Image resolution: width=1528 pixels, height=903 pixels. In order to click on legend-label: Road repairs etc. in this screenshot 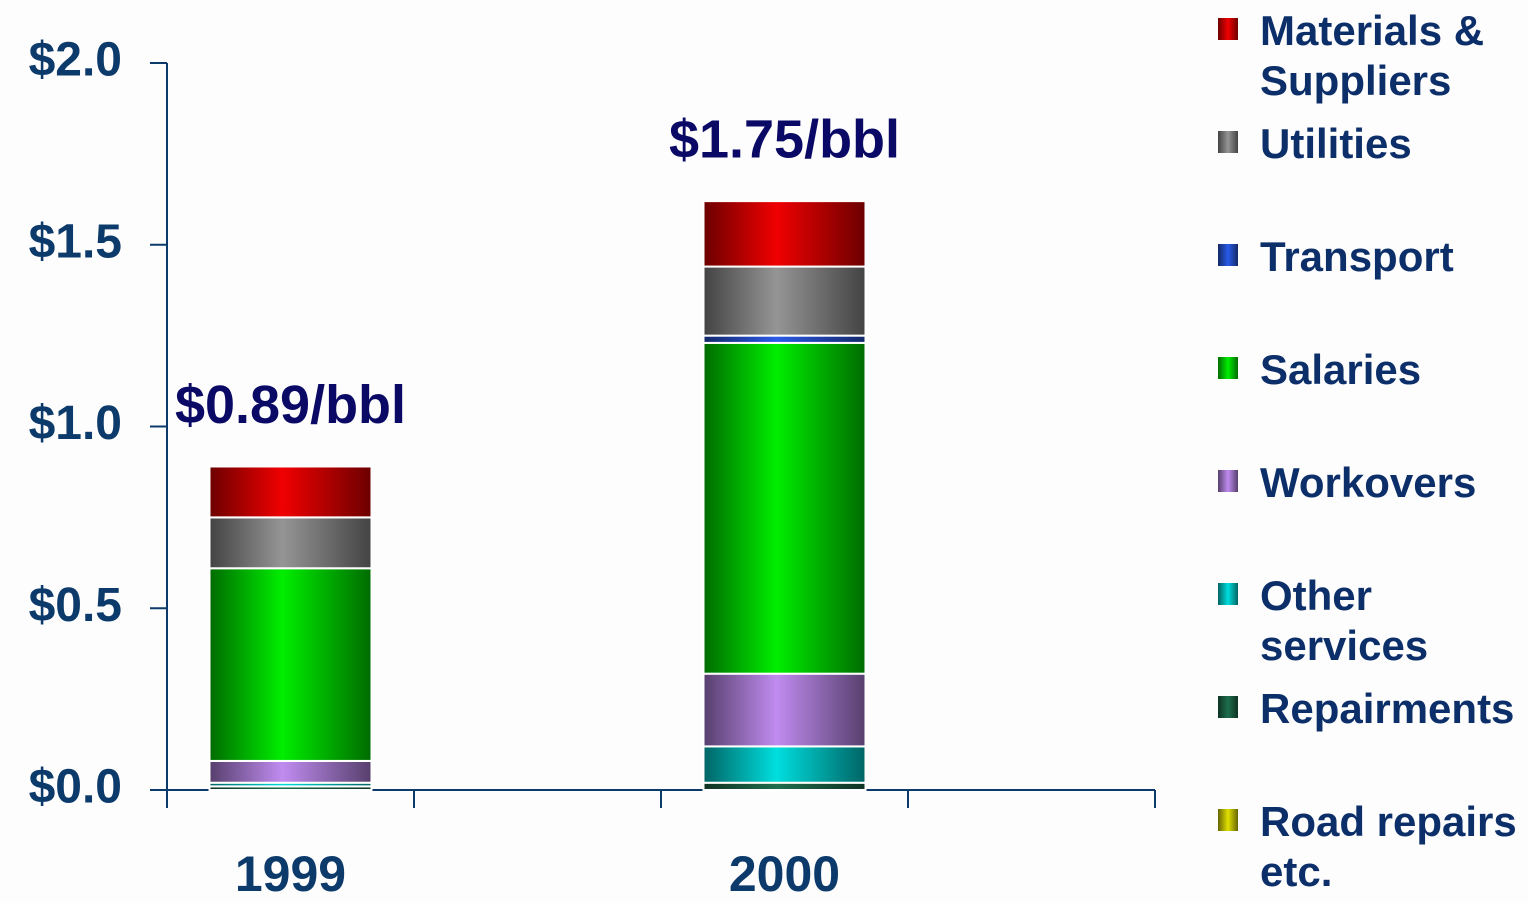, I will do `click(1388, 846)`.